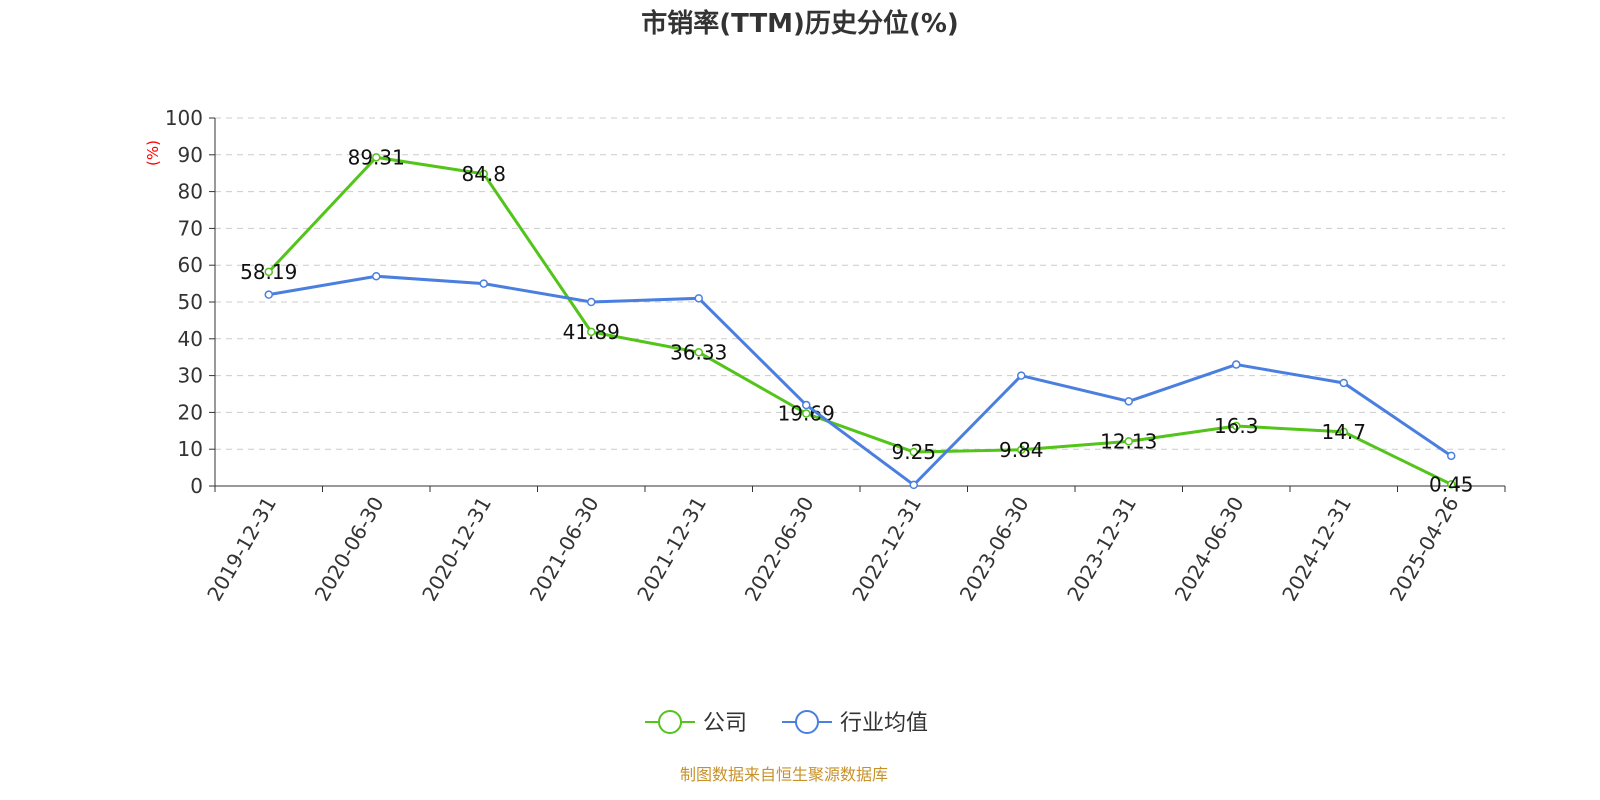  I want to click on y-tick-label: 60, so click(190, 265).